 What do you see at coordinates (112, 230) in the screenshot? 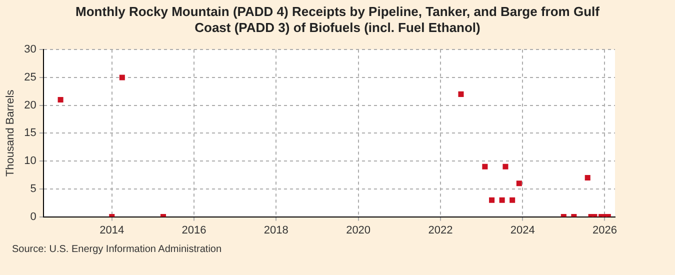
I see `x-tick-label: 2014` at bounding box center [112, 230].